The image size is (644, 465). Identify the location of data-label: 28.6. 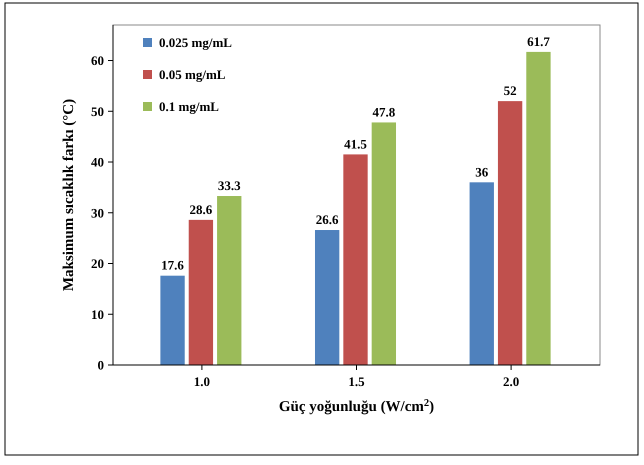
(201, 209).